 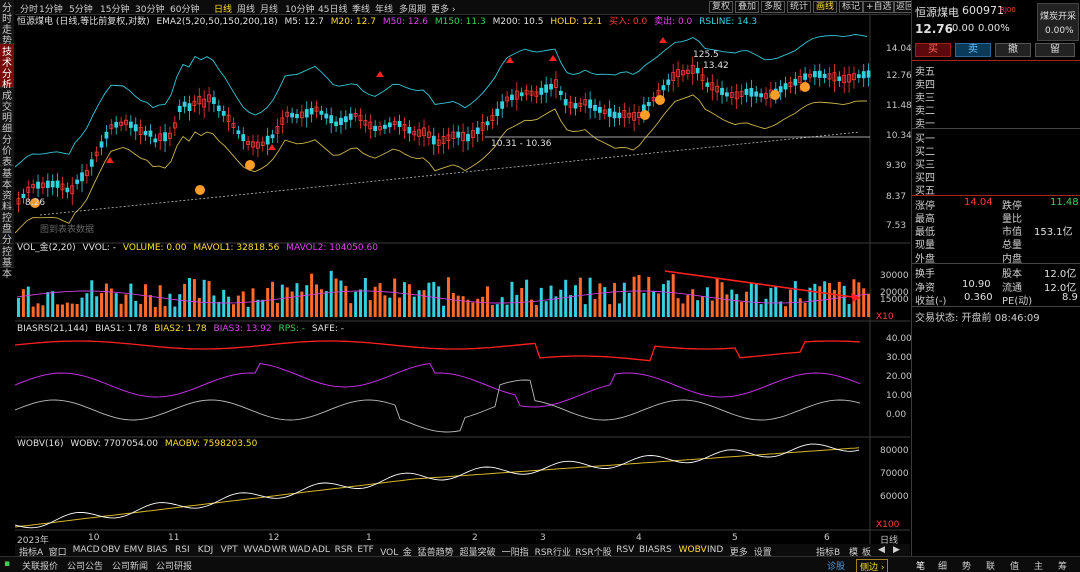 What do you see at coordinates (396, 553) in the screenshot?
I see `indicator-tab: VOL_金` at bounding box center [396, 553].